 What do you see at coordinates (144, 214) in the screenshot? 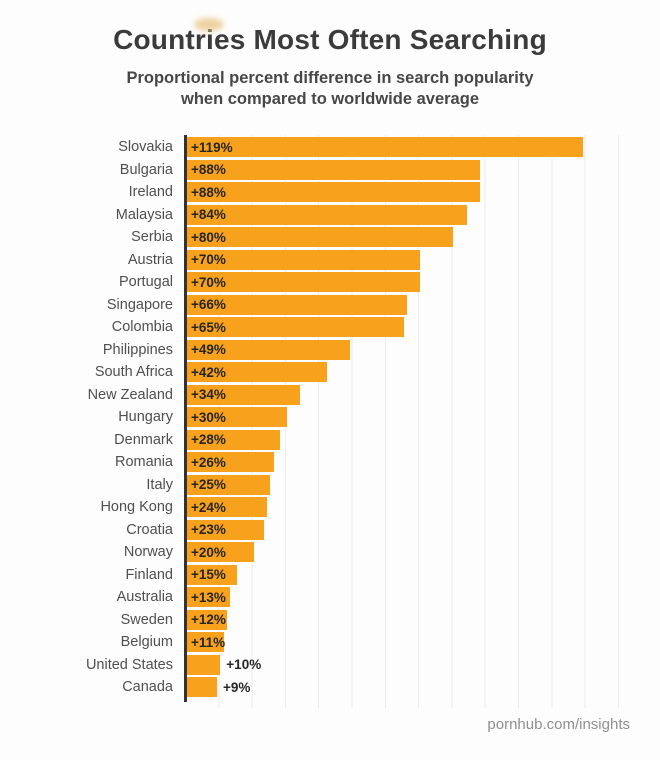
I see `country-label: Malaysia` at bounding box center [144, 214].